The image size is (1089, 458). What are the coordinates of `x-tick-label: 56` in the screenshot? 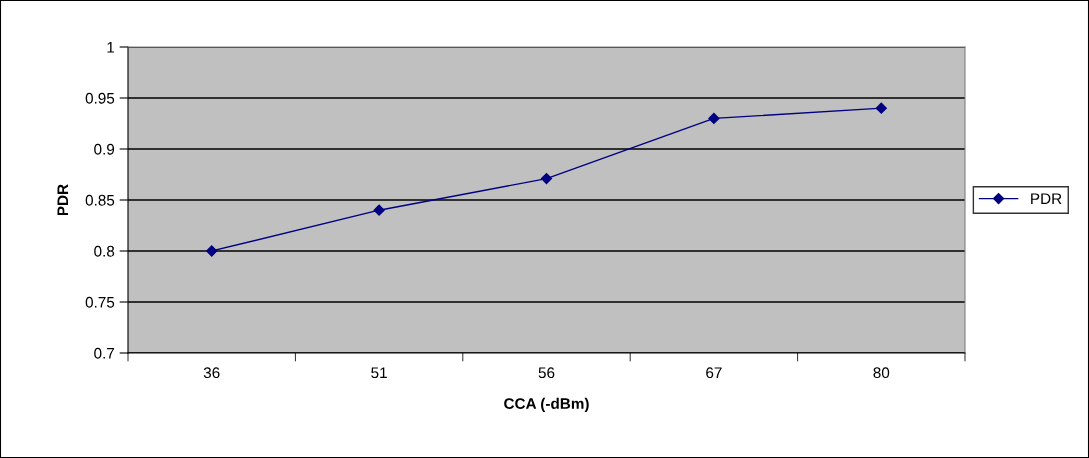 It's located at (546, 373).